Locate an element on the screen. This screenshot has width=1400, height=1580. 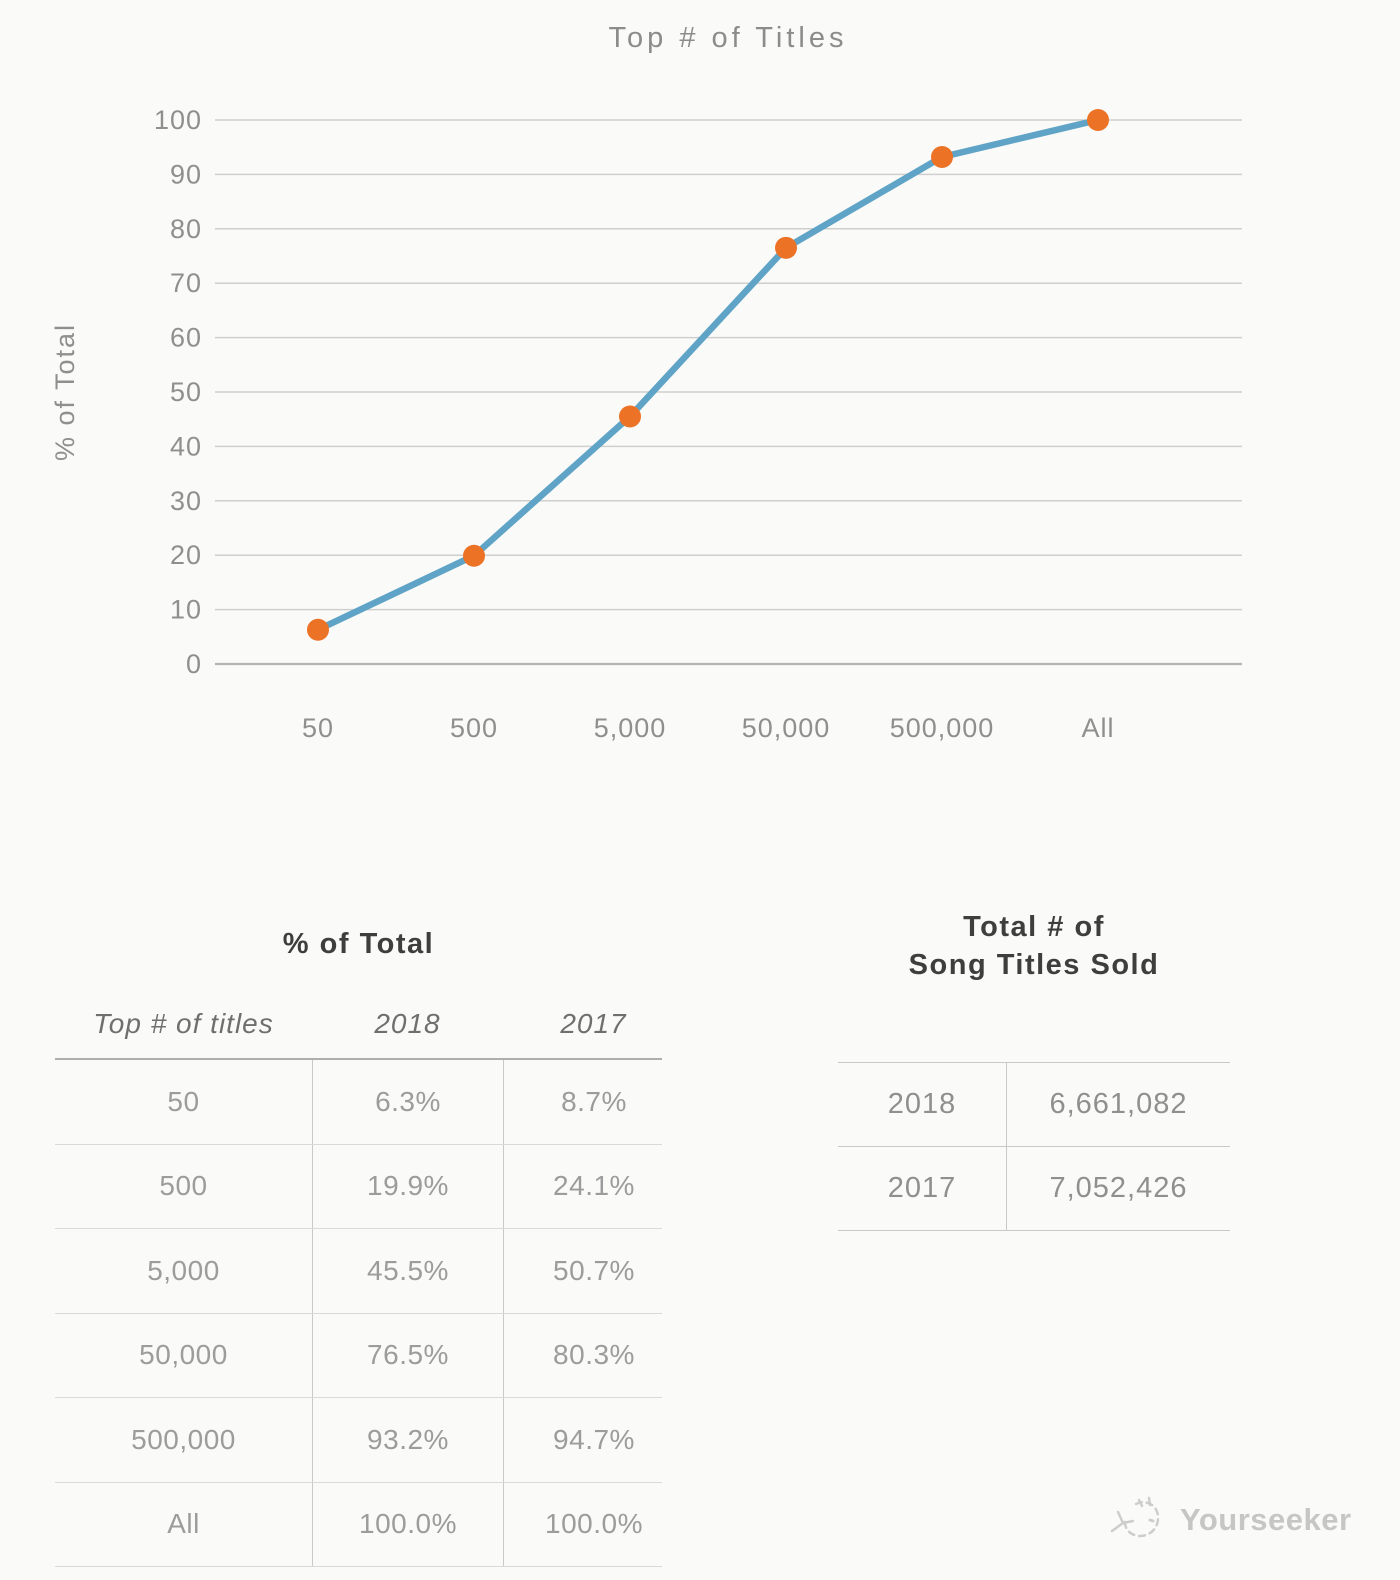
x-tick-label: 50 is located at coordinates (318, 728).